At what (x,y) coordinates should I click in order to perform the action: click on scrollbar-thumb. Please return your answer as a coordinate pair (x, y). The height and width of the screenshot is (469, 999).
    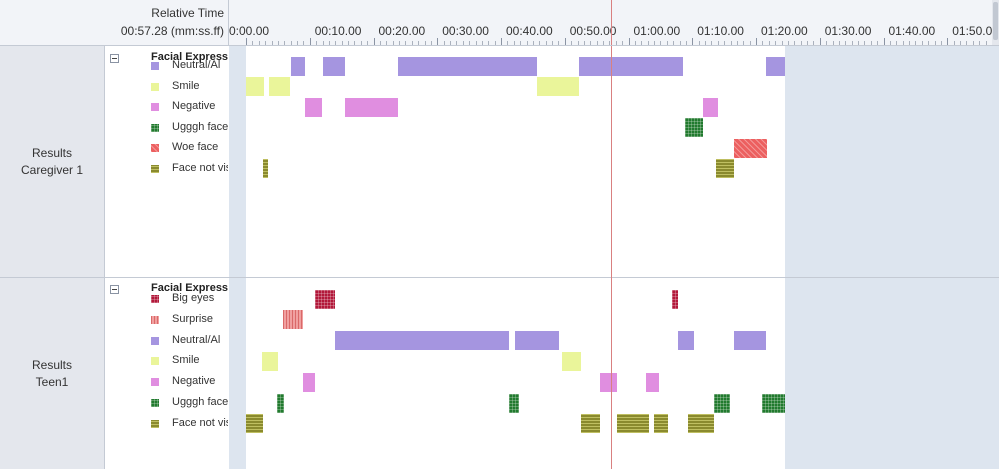
    Looking at the image, I should click on (995, 21).